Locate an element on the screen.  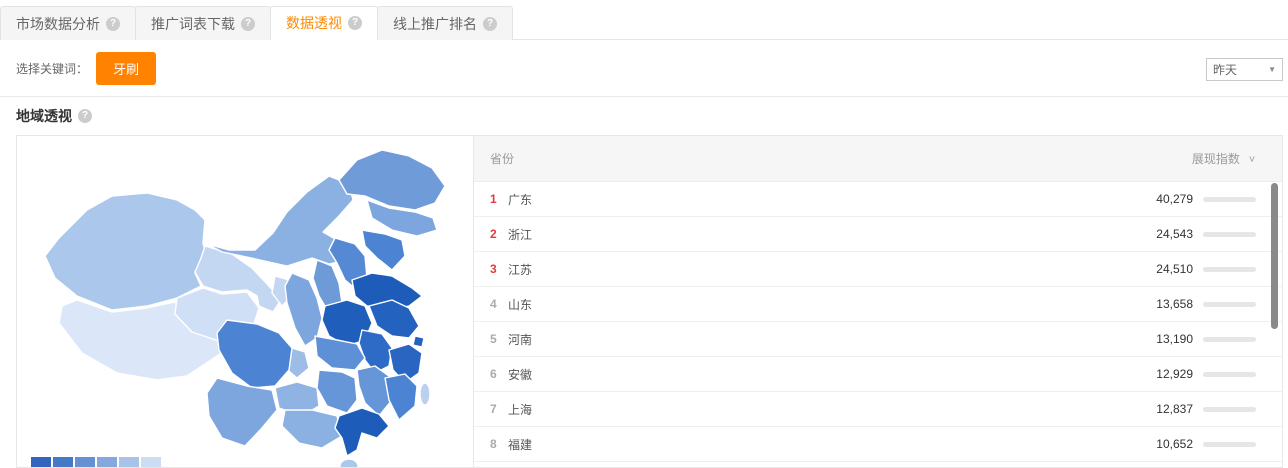
table-scrollbar-thumb is located at coordinates (1274, 256).